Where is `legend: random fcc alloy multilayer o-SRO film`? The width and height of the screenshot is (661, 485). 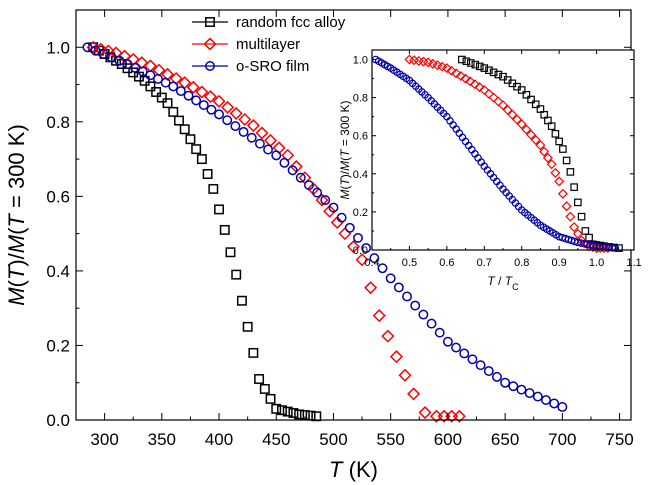 legend: random fcc alloy multilayer o-SRO film is located at coordinates (269, 44).